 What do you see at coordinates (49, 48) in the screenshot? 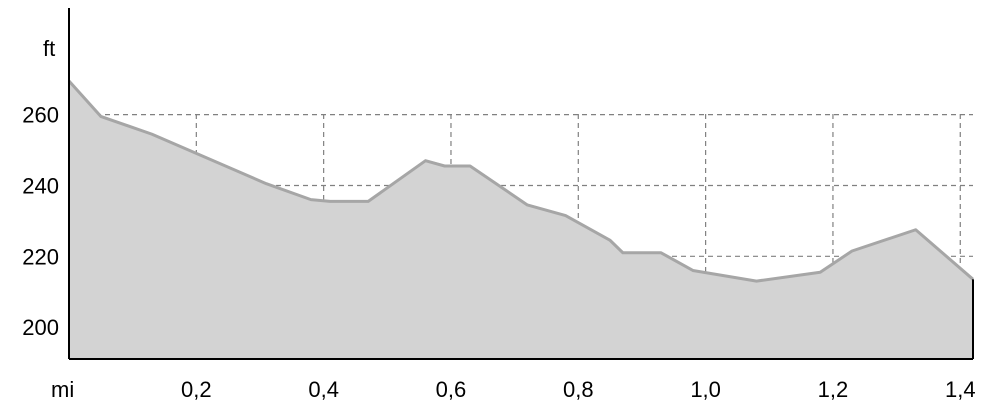
I see `y-axis-unit-label: ft` at bounding box center [49, 48].